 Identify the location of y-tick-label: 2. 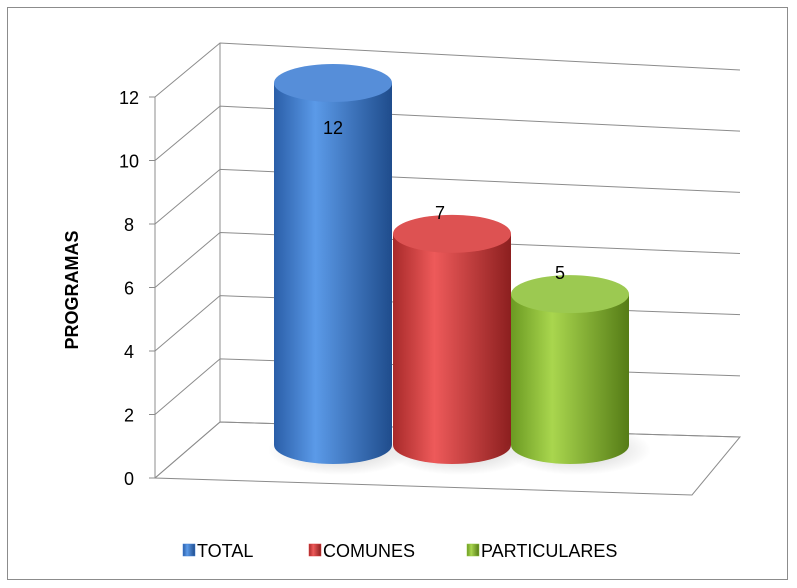
(129, 416).